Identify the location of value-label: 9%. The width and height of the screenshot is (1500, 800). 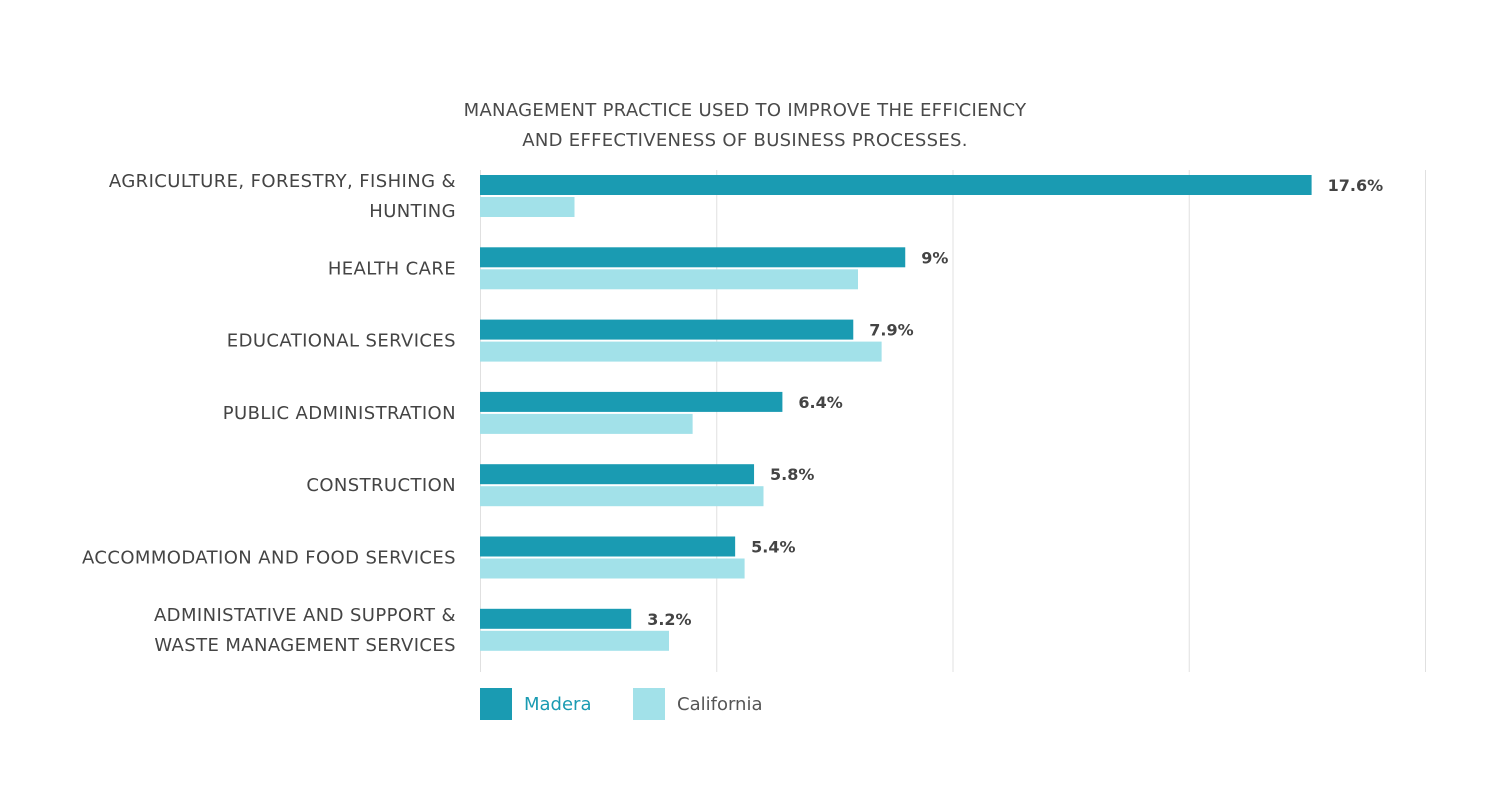
(934, 257).